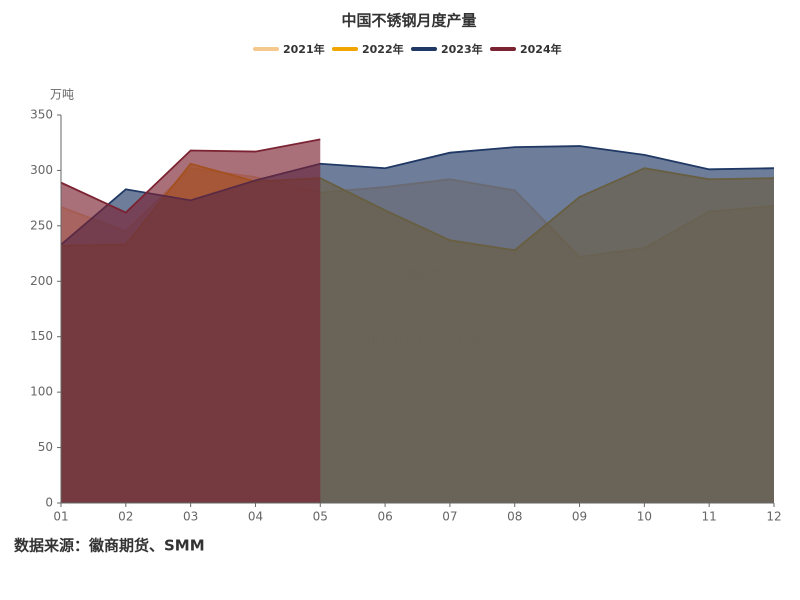 The height and width of the screenshot is (600, 800). I want to click on x-tick-label: 06, so click(384, 517).